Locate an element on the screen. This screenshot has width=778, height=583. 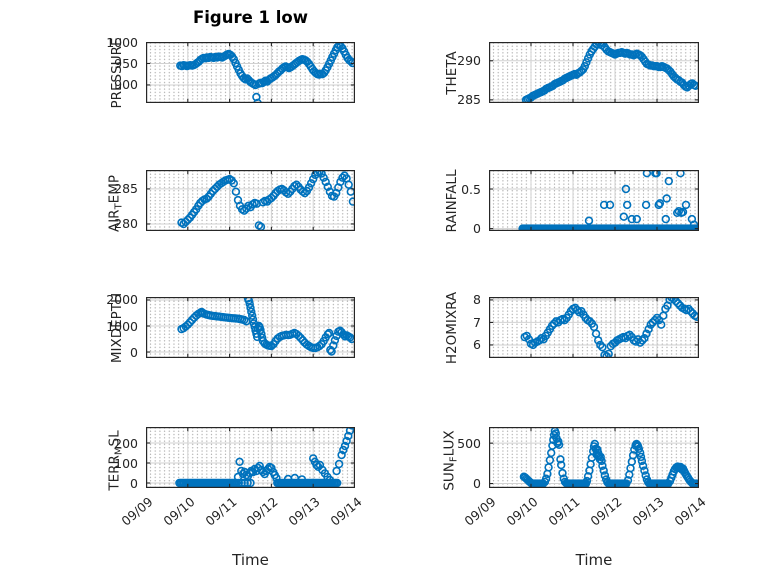
y-tick-label: 290 is located at coordinates (469, 61).